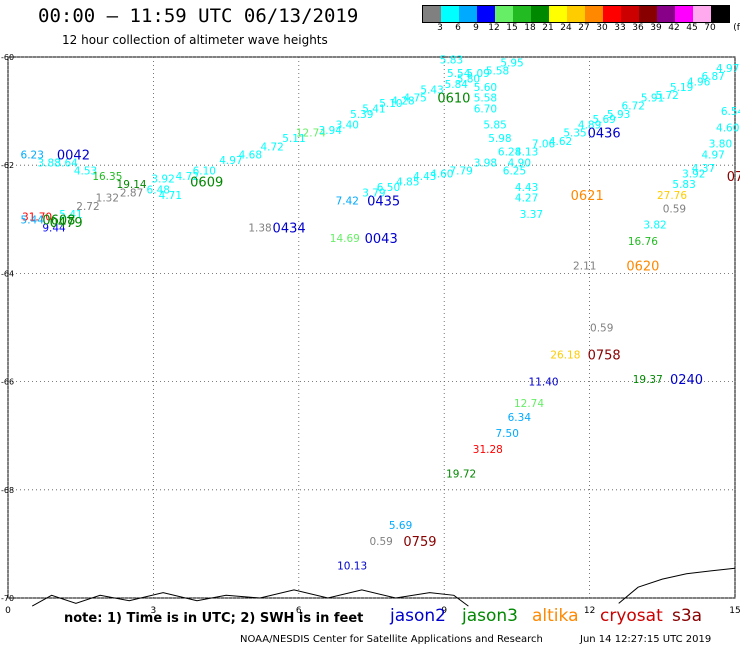  Describe the element at coordinates (530, 28) in the screenshot. I see `scale-tick-label: 18` at that location.